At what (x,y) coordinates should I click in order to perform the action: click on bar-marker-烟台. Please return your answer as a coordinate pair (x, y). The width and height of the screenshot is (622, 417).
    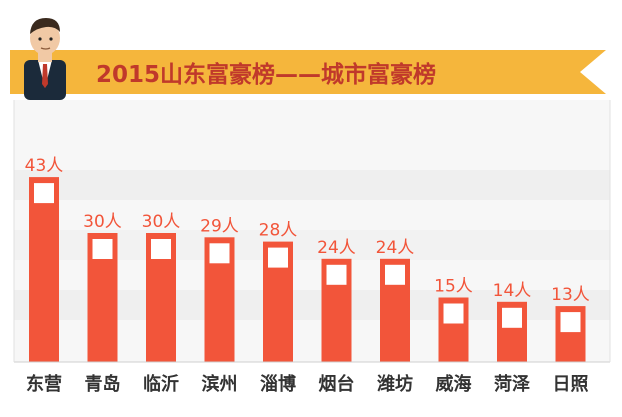
    Looking at the image, I should click on (336, 274).